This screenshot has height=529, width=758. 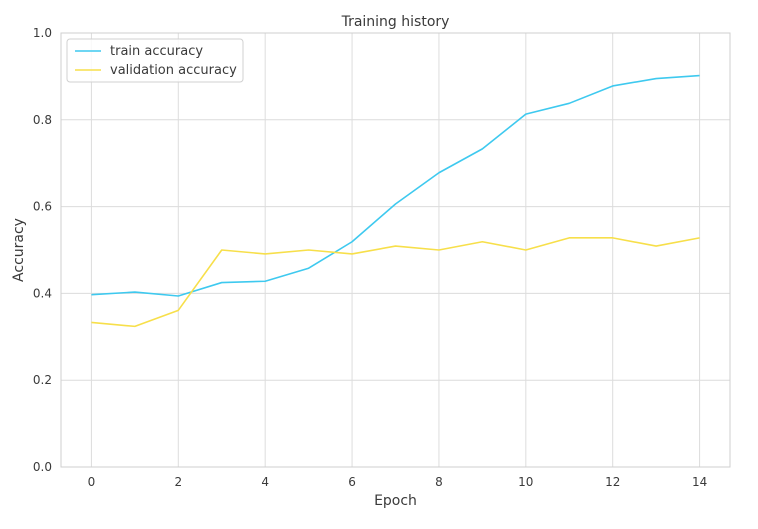 What do you see at coordinates (42, 380) in the screenshot?
I see `y-tick-label: 0.2` at bounding box center [42, 380].